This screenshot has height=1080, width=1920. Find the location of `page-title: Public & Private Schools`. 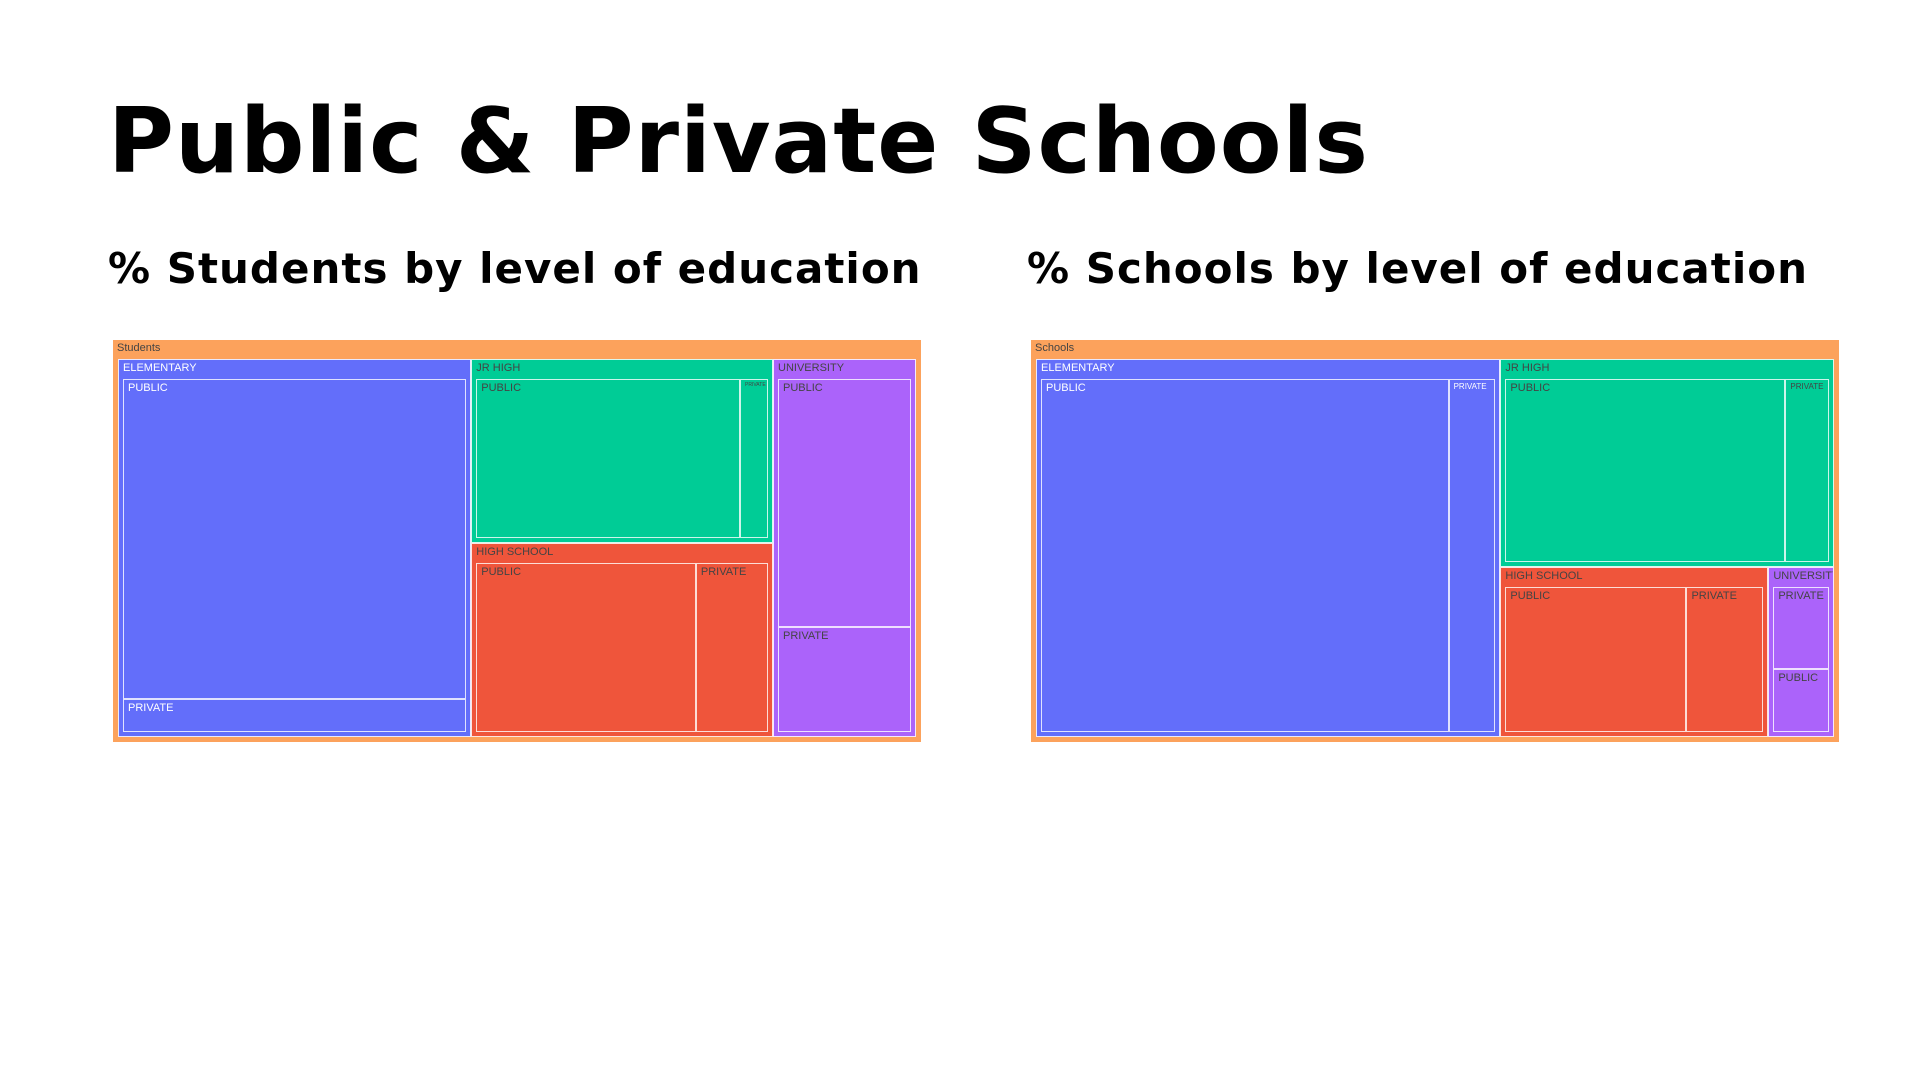

page-title: Public & Private Schools is located at coordinates (738, 141).